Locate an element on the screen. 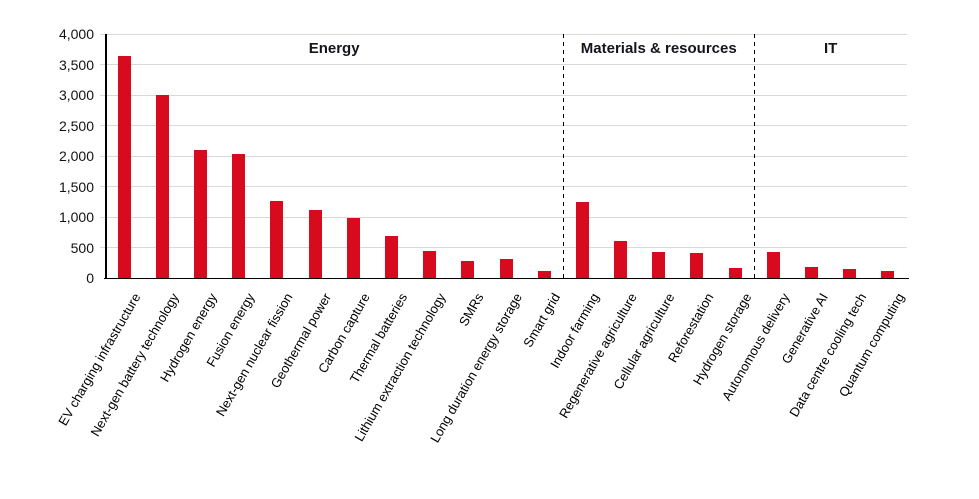 This screenshot has height=499, width=979. bar-thermal-batteries is located at coordinates (391, 256).